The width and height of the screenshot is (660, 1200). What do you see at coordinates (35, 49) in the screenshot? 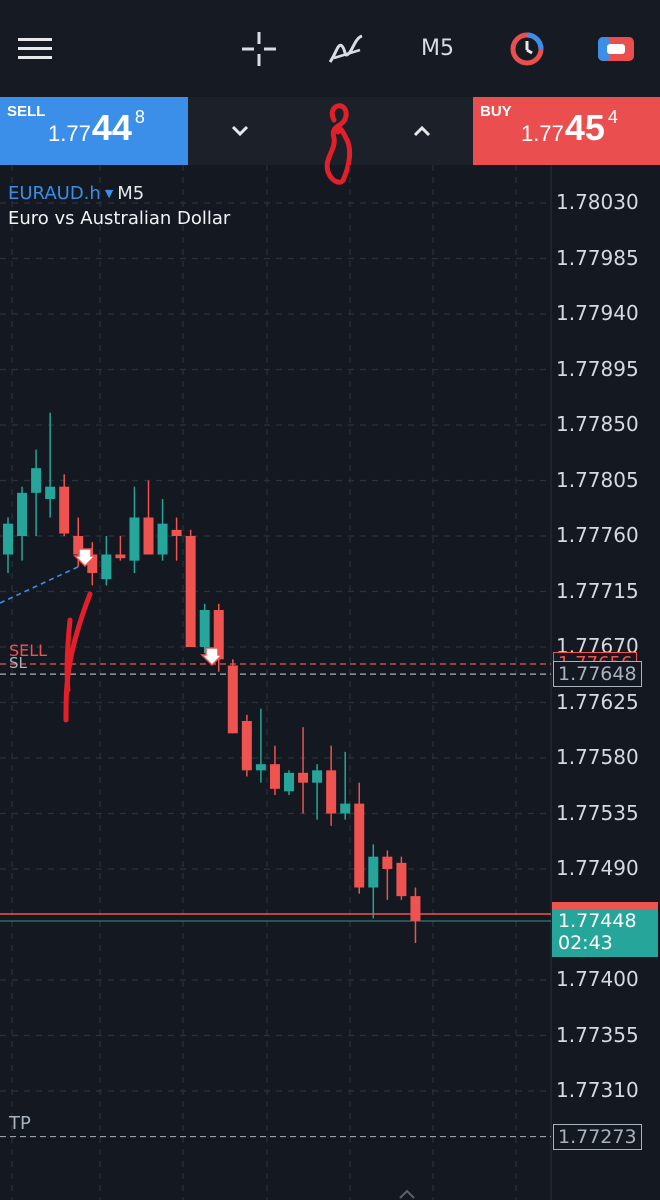
I see `hamburger-menu-icon` at bounding box center [35, 49].